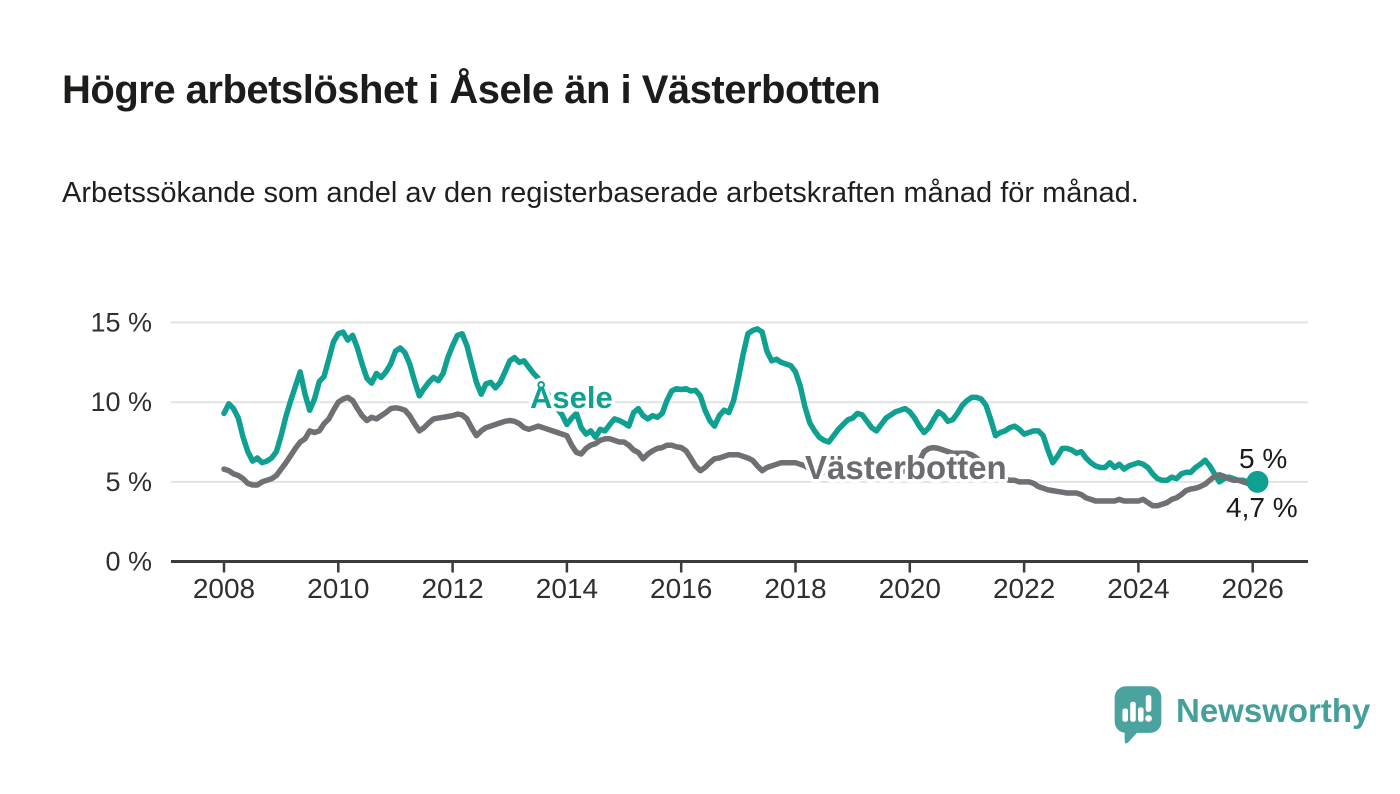 This screenshot has width=1400, height=794. I want to click on y-tick-label: 5 %, so click(128, 482).